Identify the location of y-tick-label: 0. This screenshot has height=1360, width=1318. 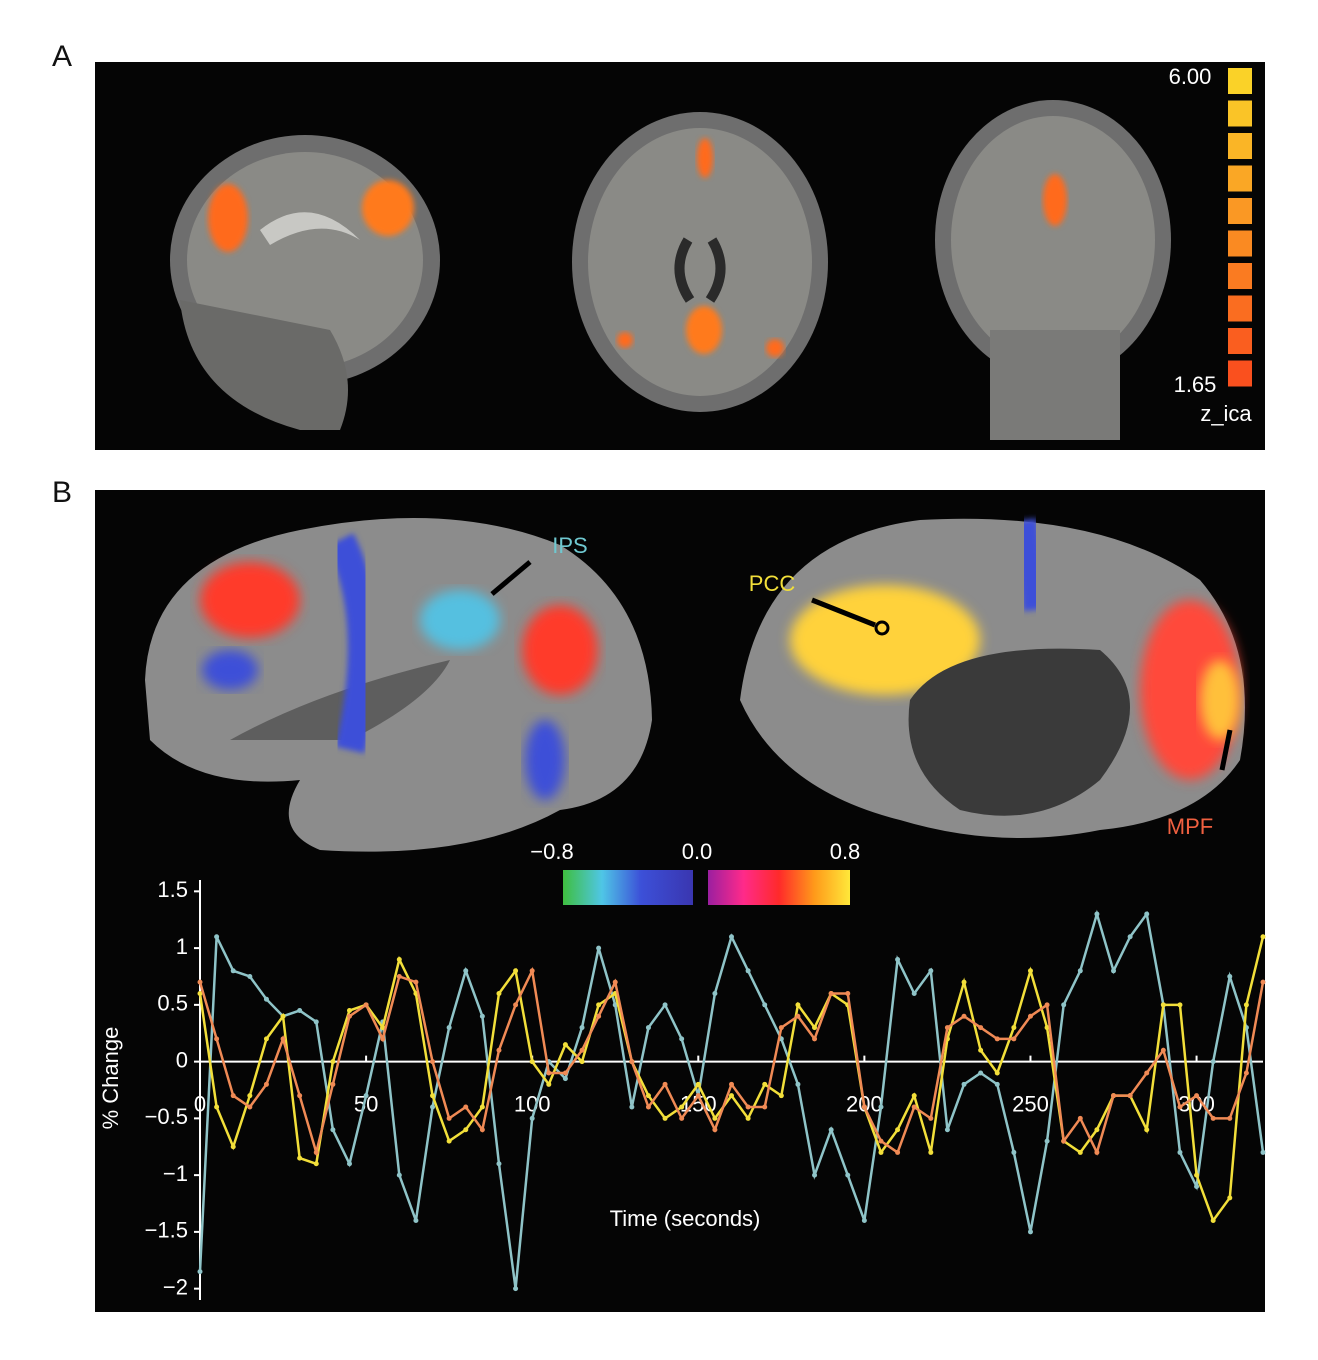
(182, 1059).